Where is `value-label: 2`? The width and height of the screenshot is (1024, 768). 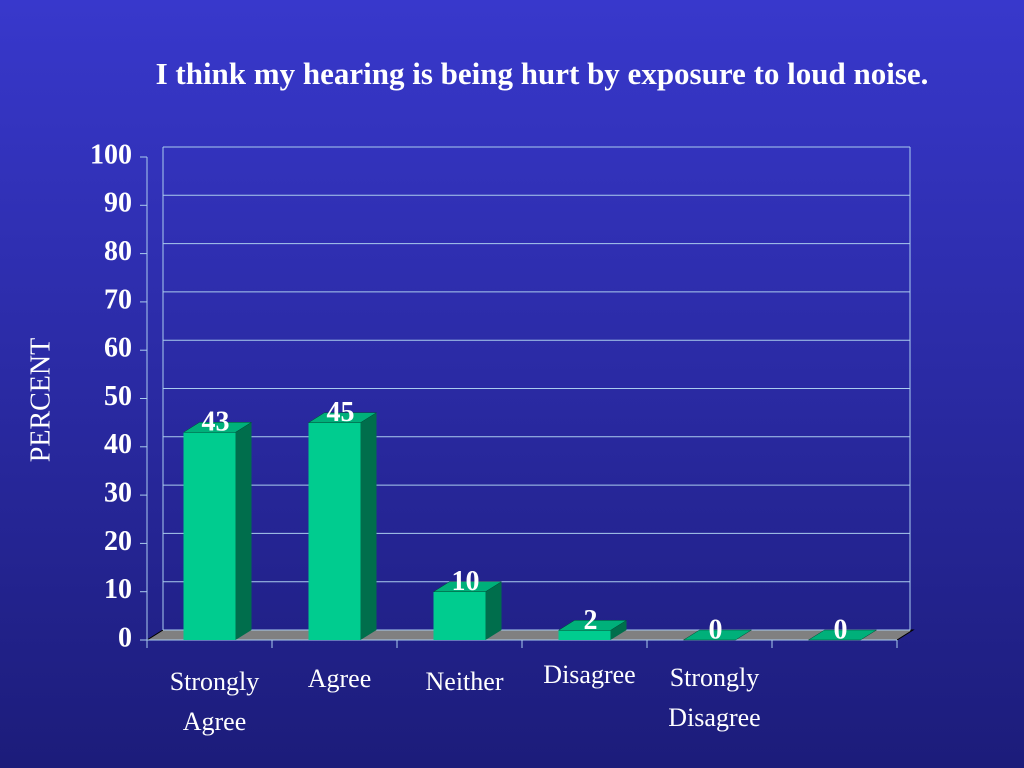
value-label: 2 is located at coordinates (591, 620).